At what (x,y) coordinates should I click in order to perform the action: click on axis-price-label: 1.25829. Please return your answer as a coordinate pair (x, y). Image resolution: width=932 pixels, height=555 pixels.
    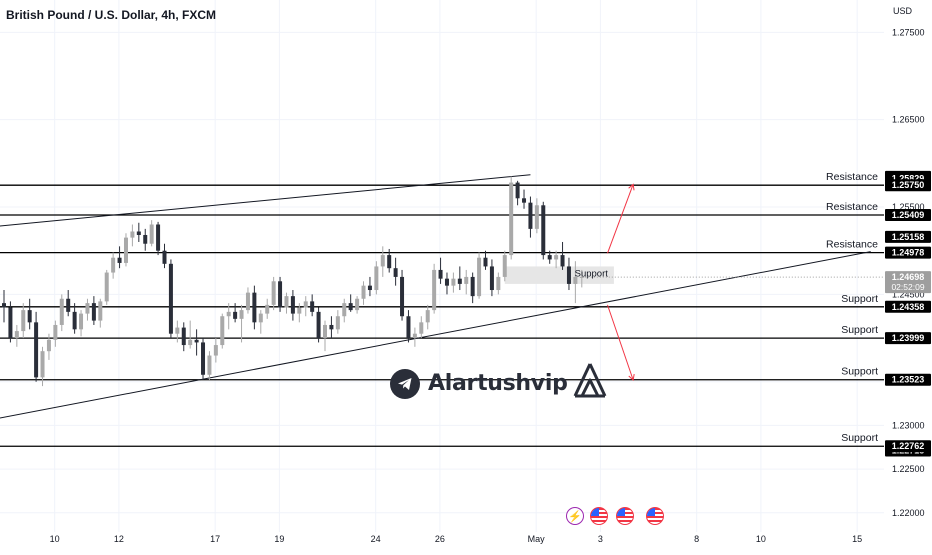
    Looking at the image, I should click on (908, 178).